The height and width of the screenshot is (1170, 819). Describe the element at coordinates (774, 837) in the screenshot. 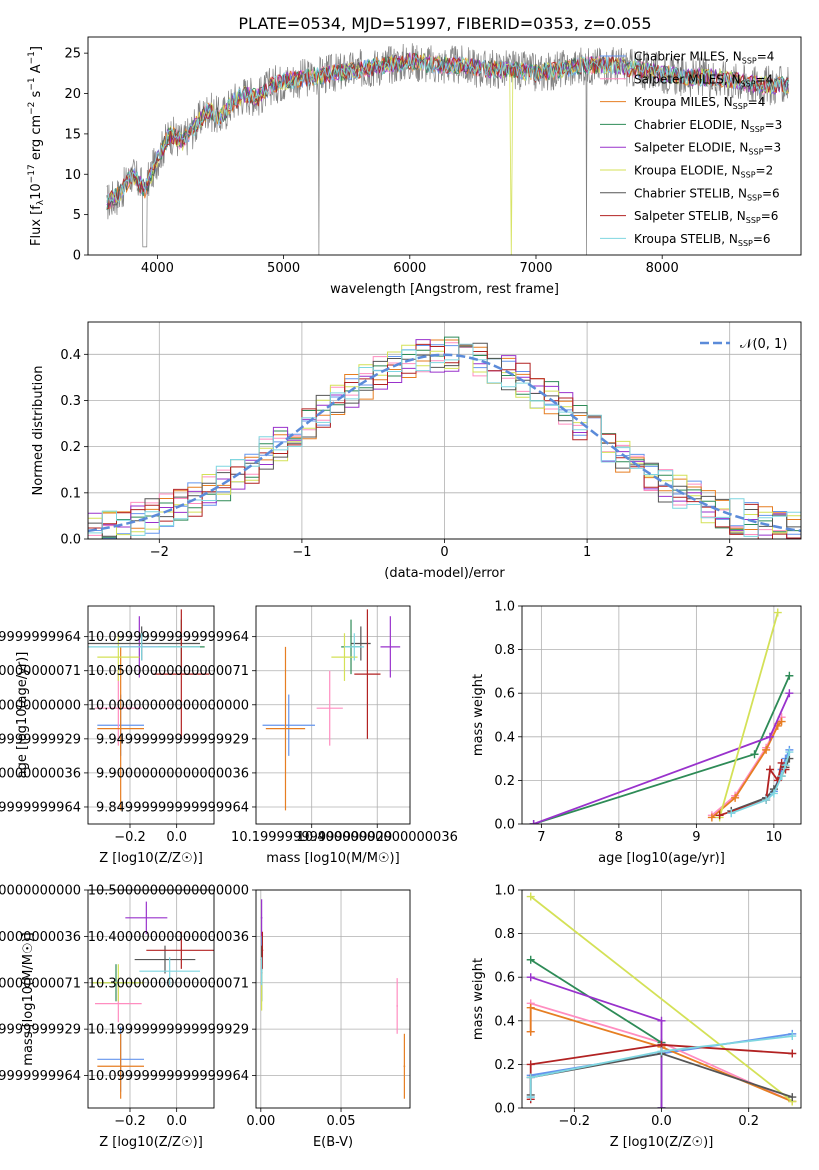

I see `x-tick-label: 10` at that location.